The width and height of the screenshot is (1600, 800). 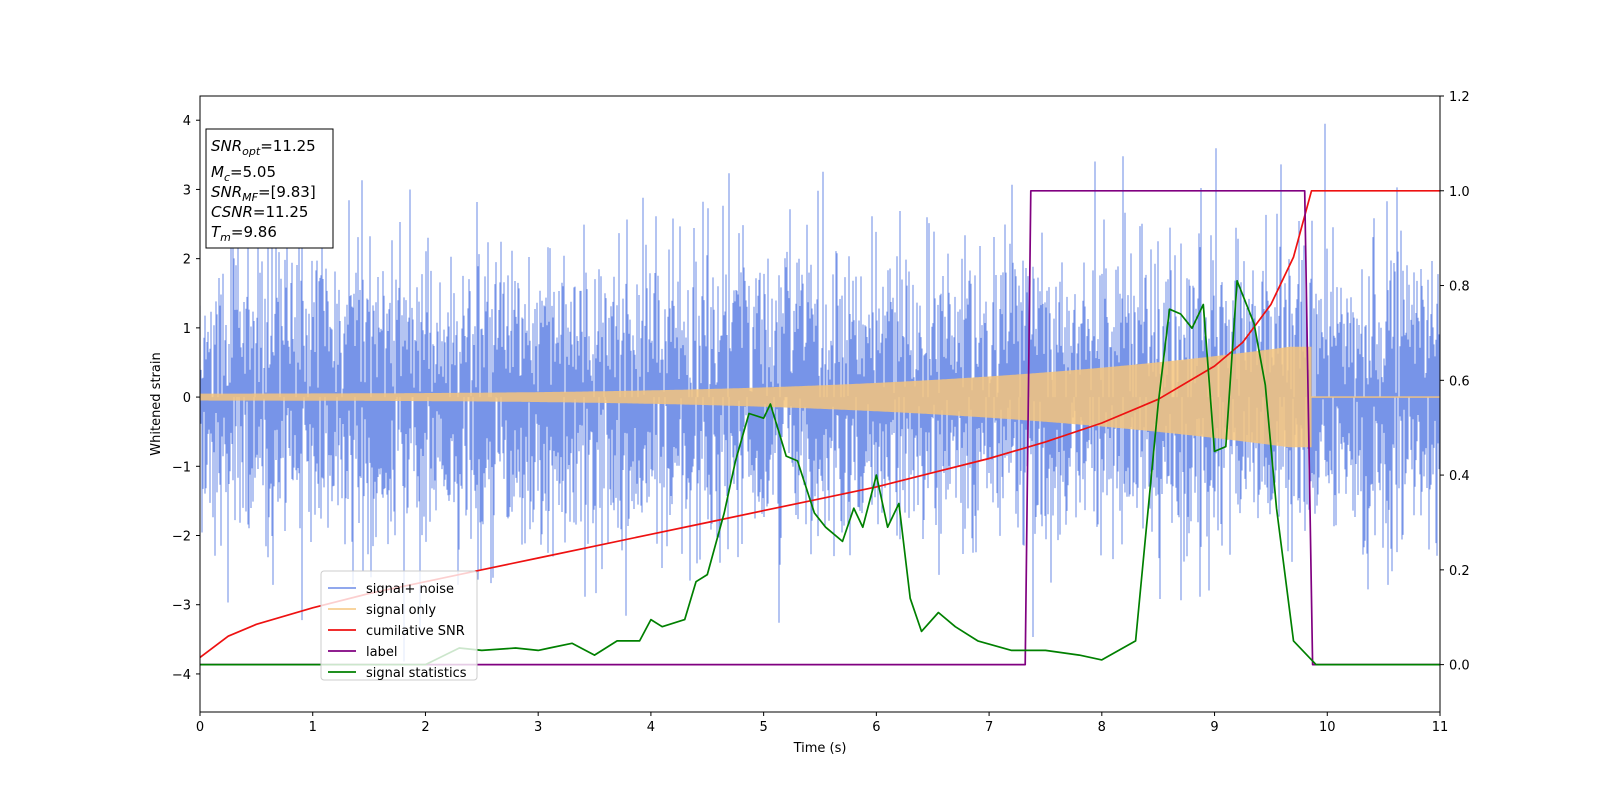 I want to click on x-tick-label: 0, so click(x=200, y=727).